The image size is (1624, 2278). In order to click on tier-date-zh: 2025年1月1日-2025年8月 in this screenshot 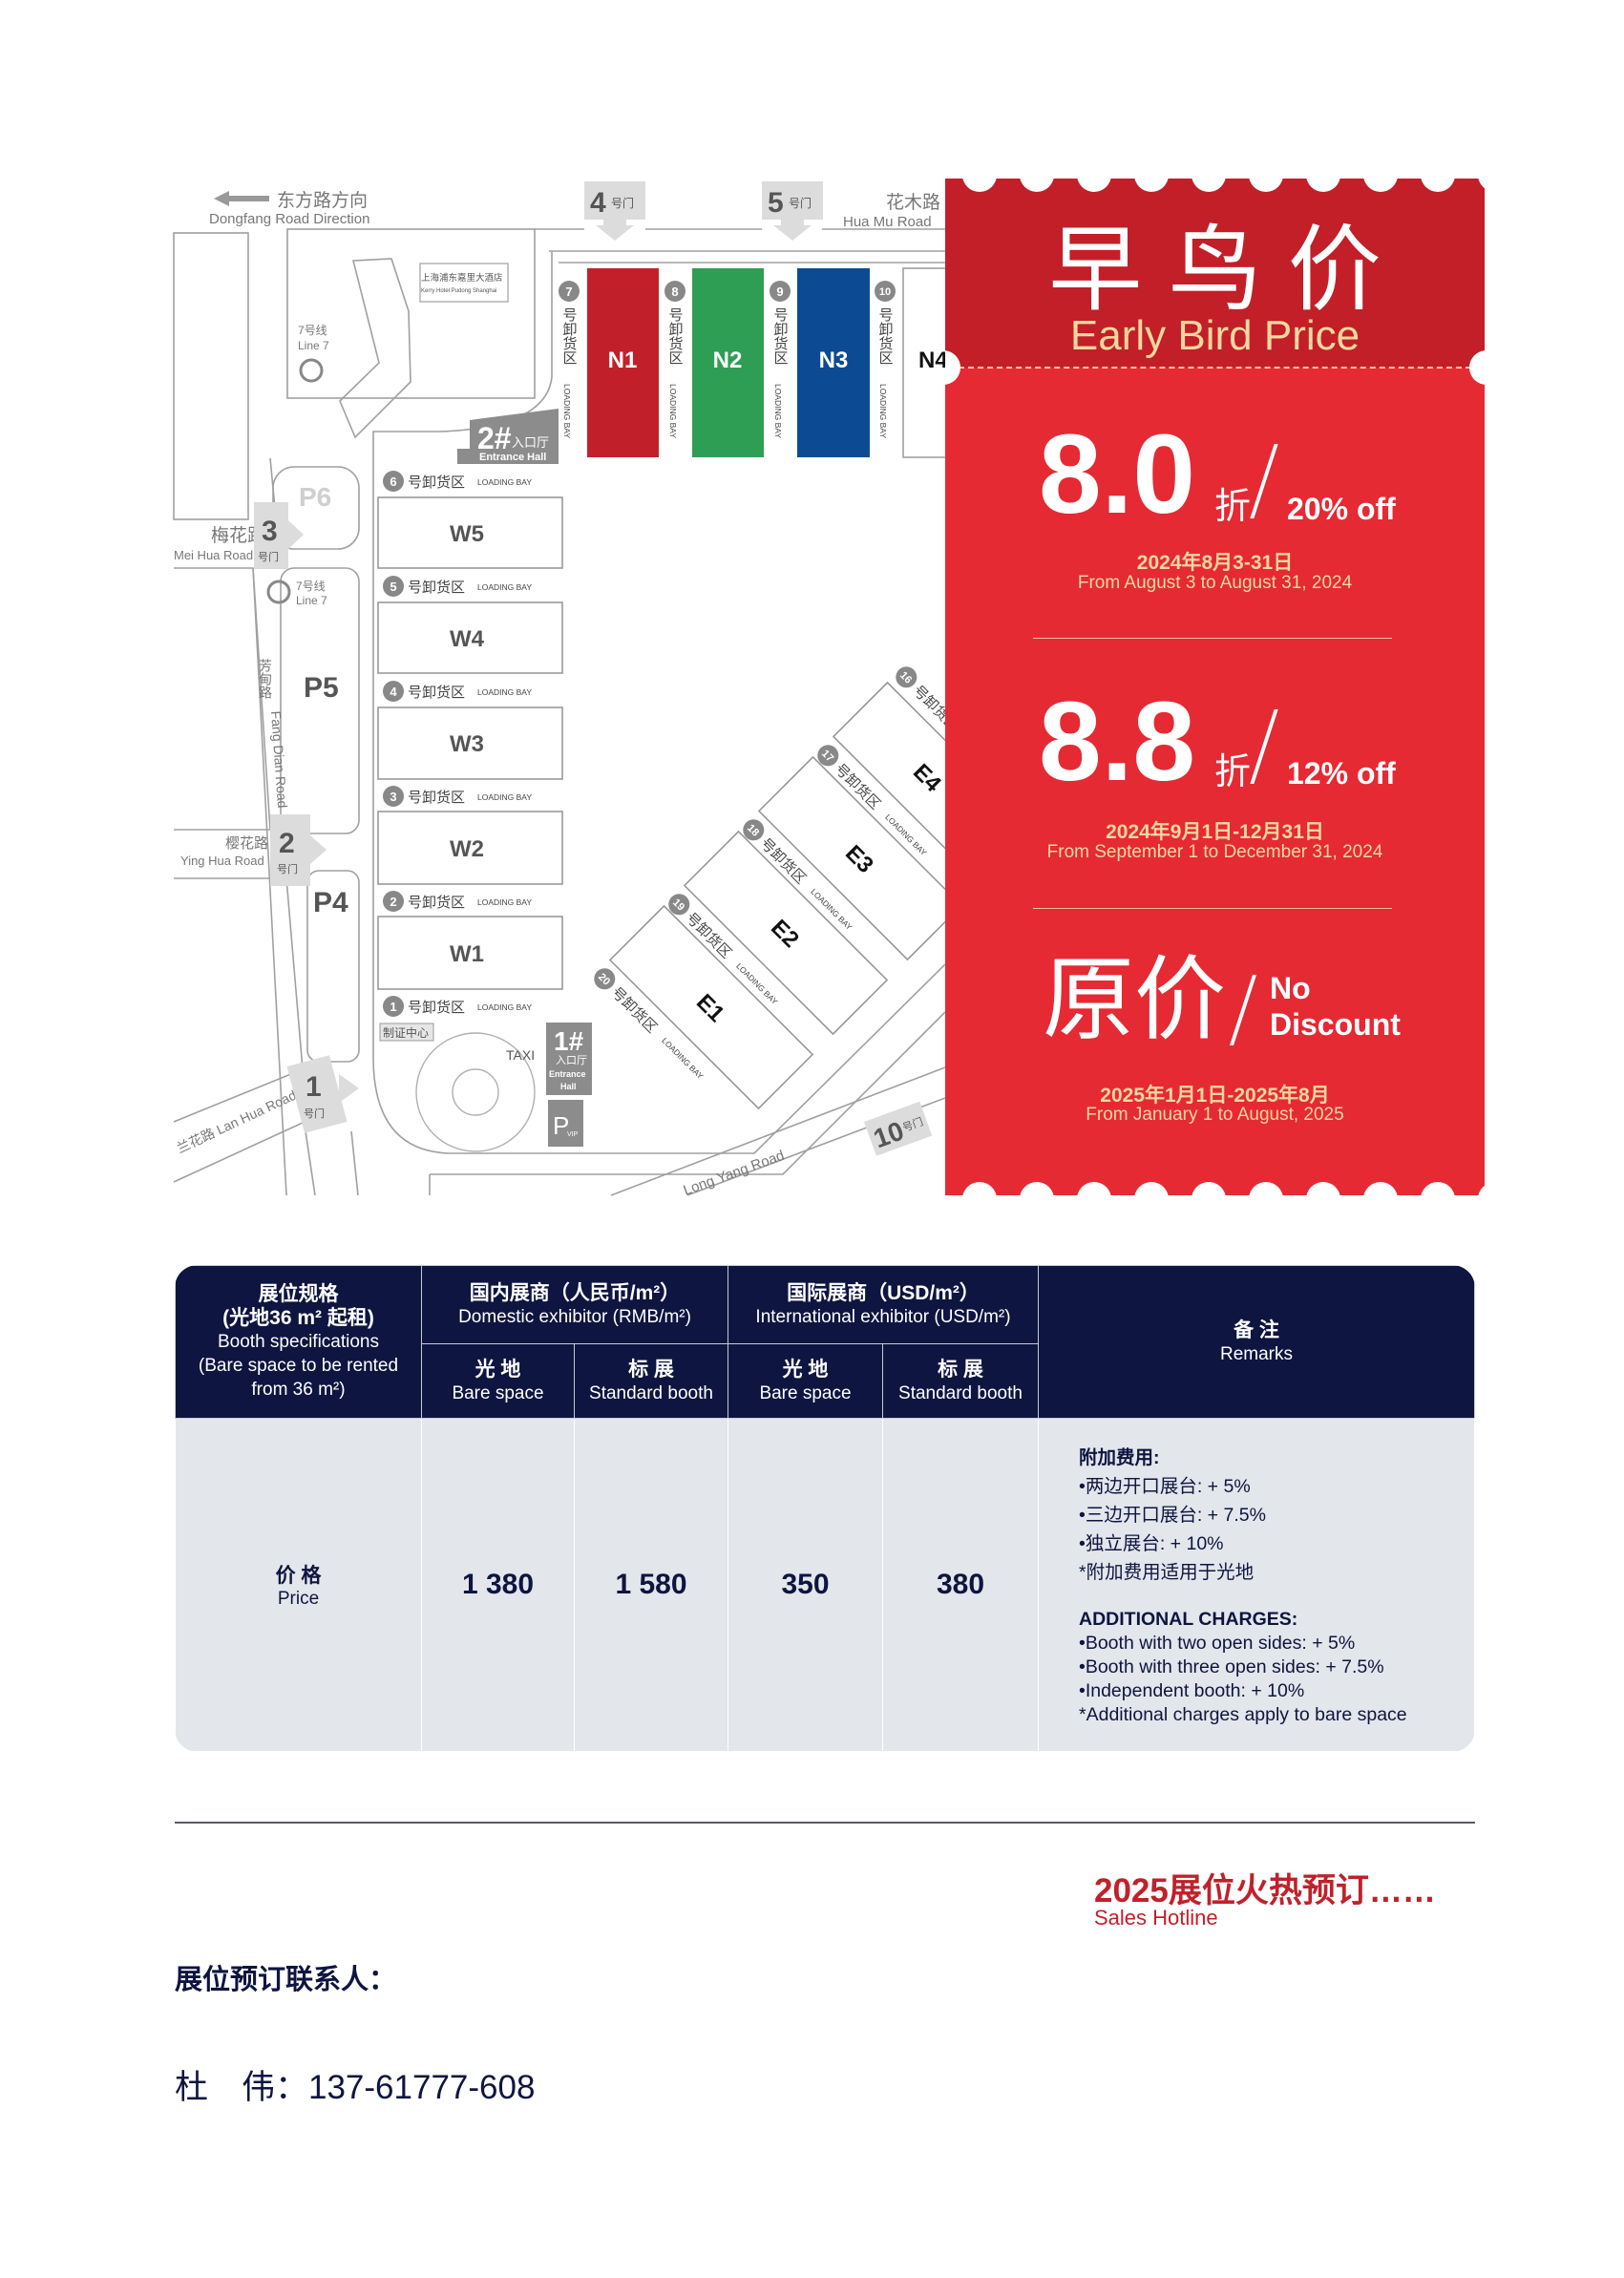, I will do `click(1215, 1096)`.